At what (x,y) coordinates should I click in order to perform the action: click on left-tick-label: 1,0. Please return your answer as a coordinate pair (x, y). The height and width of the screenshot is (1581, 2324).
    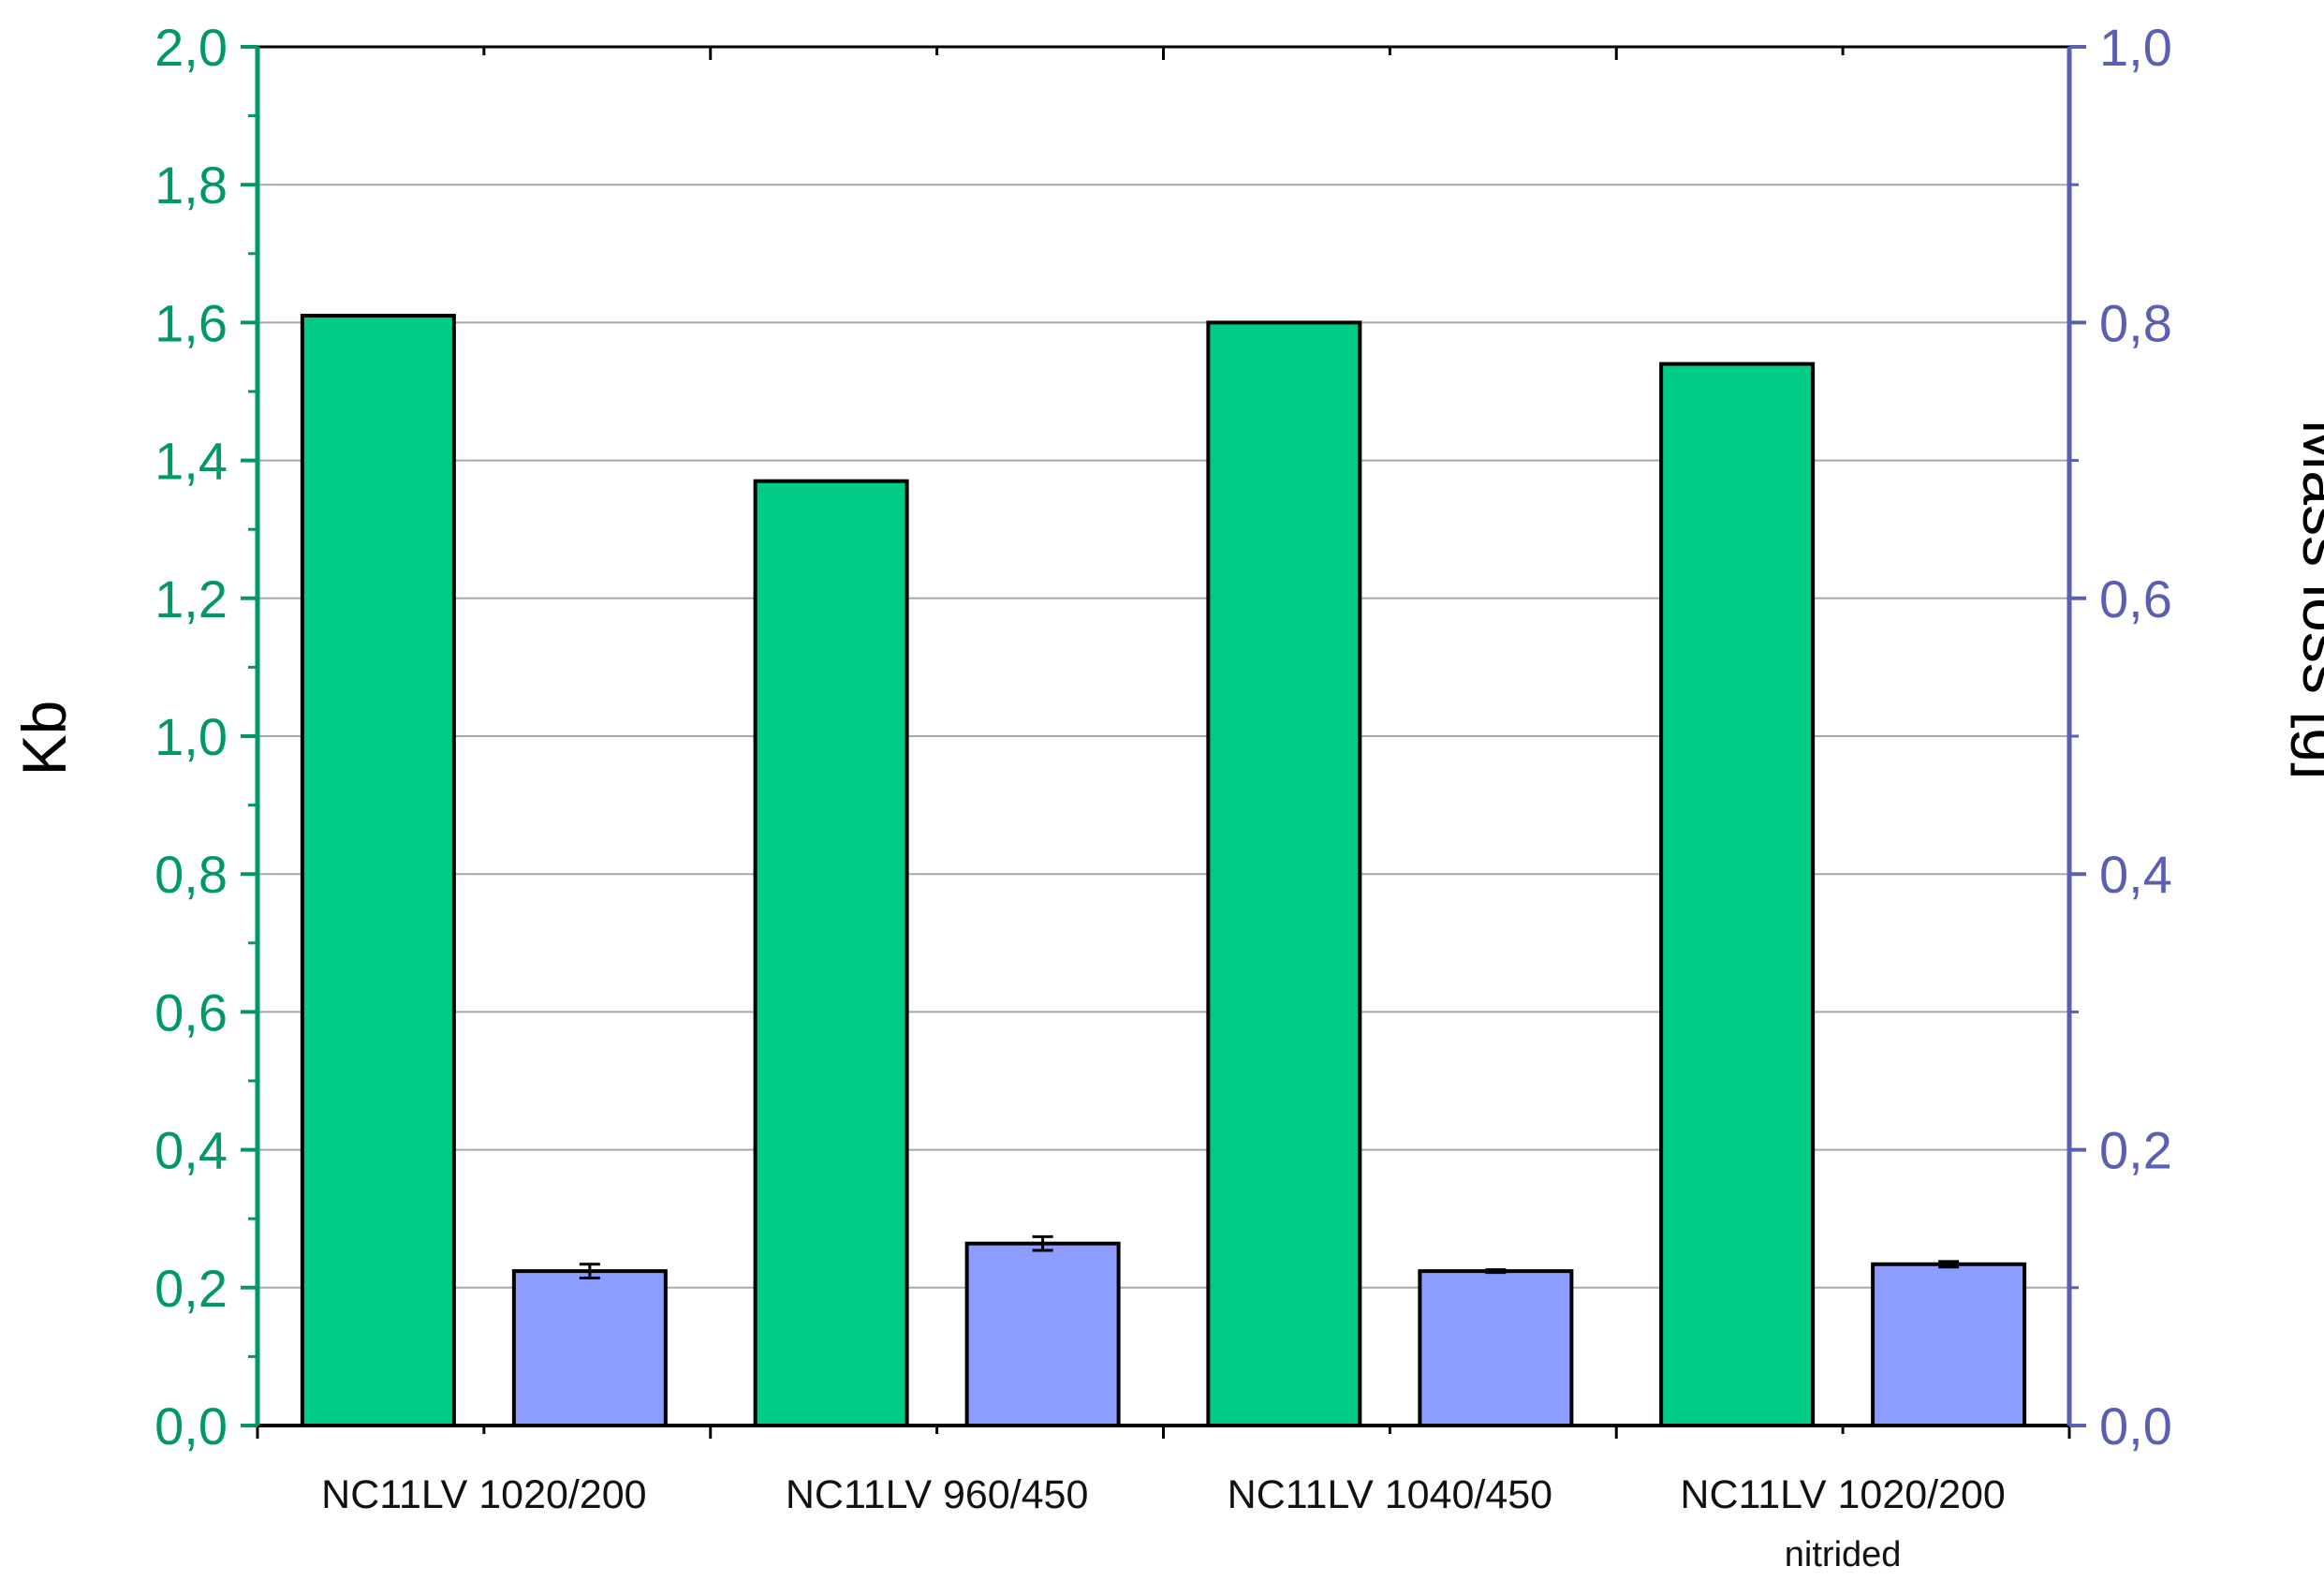
    Looking at the image, I should click on (191, 736).